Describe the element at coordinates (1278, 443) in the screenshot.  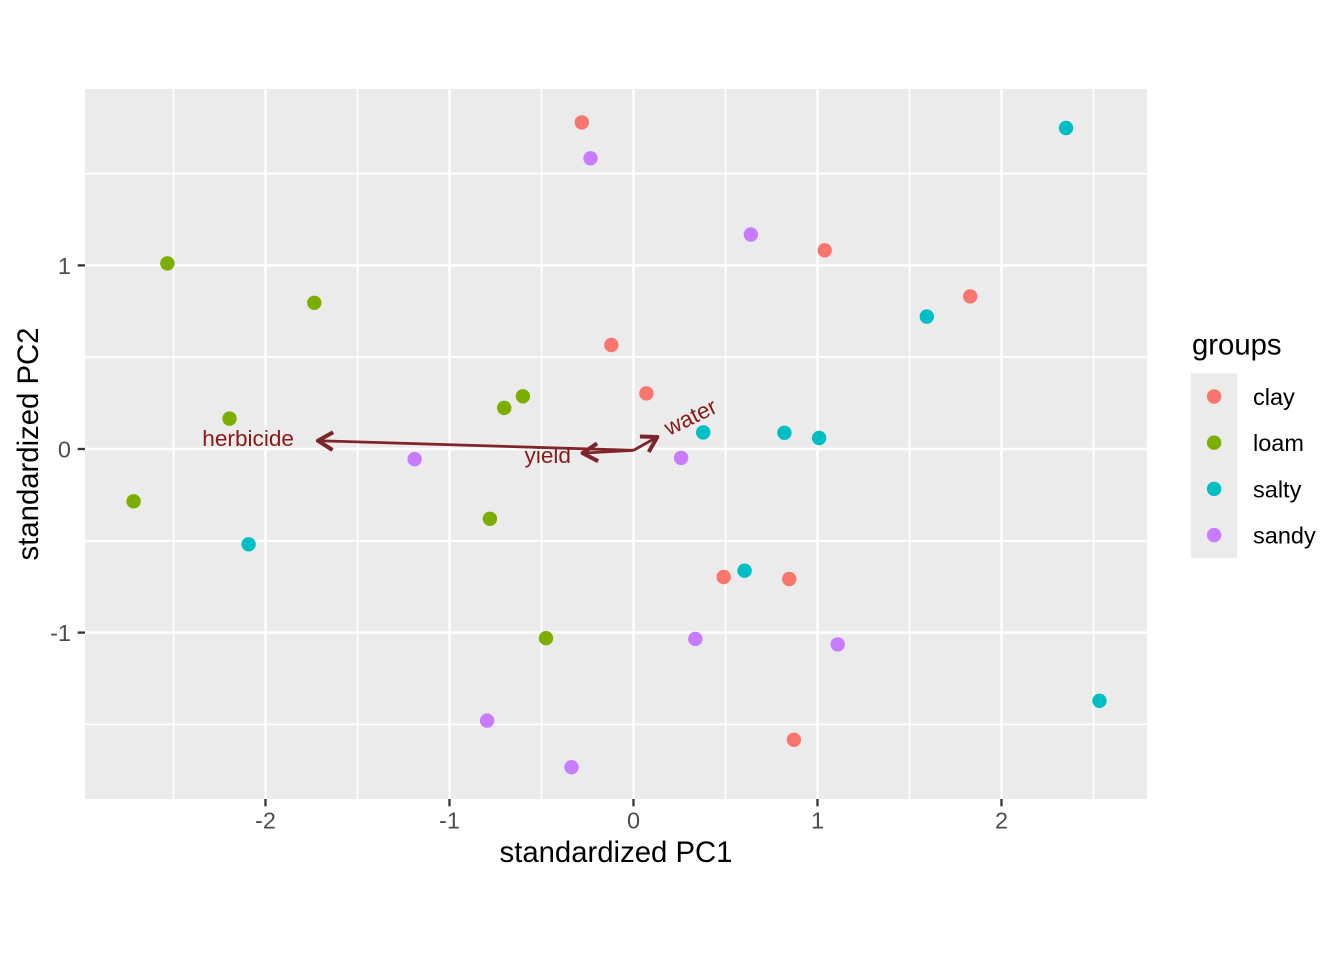
I see `svg-text: loam` at that location.